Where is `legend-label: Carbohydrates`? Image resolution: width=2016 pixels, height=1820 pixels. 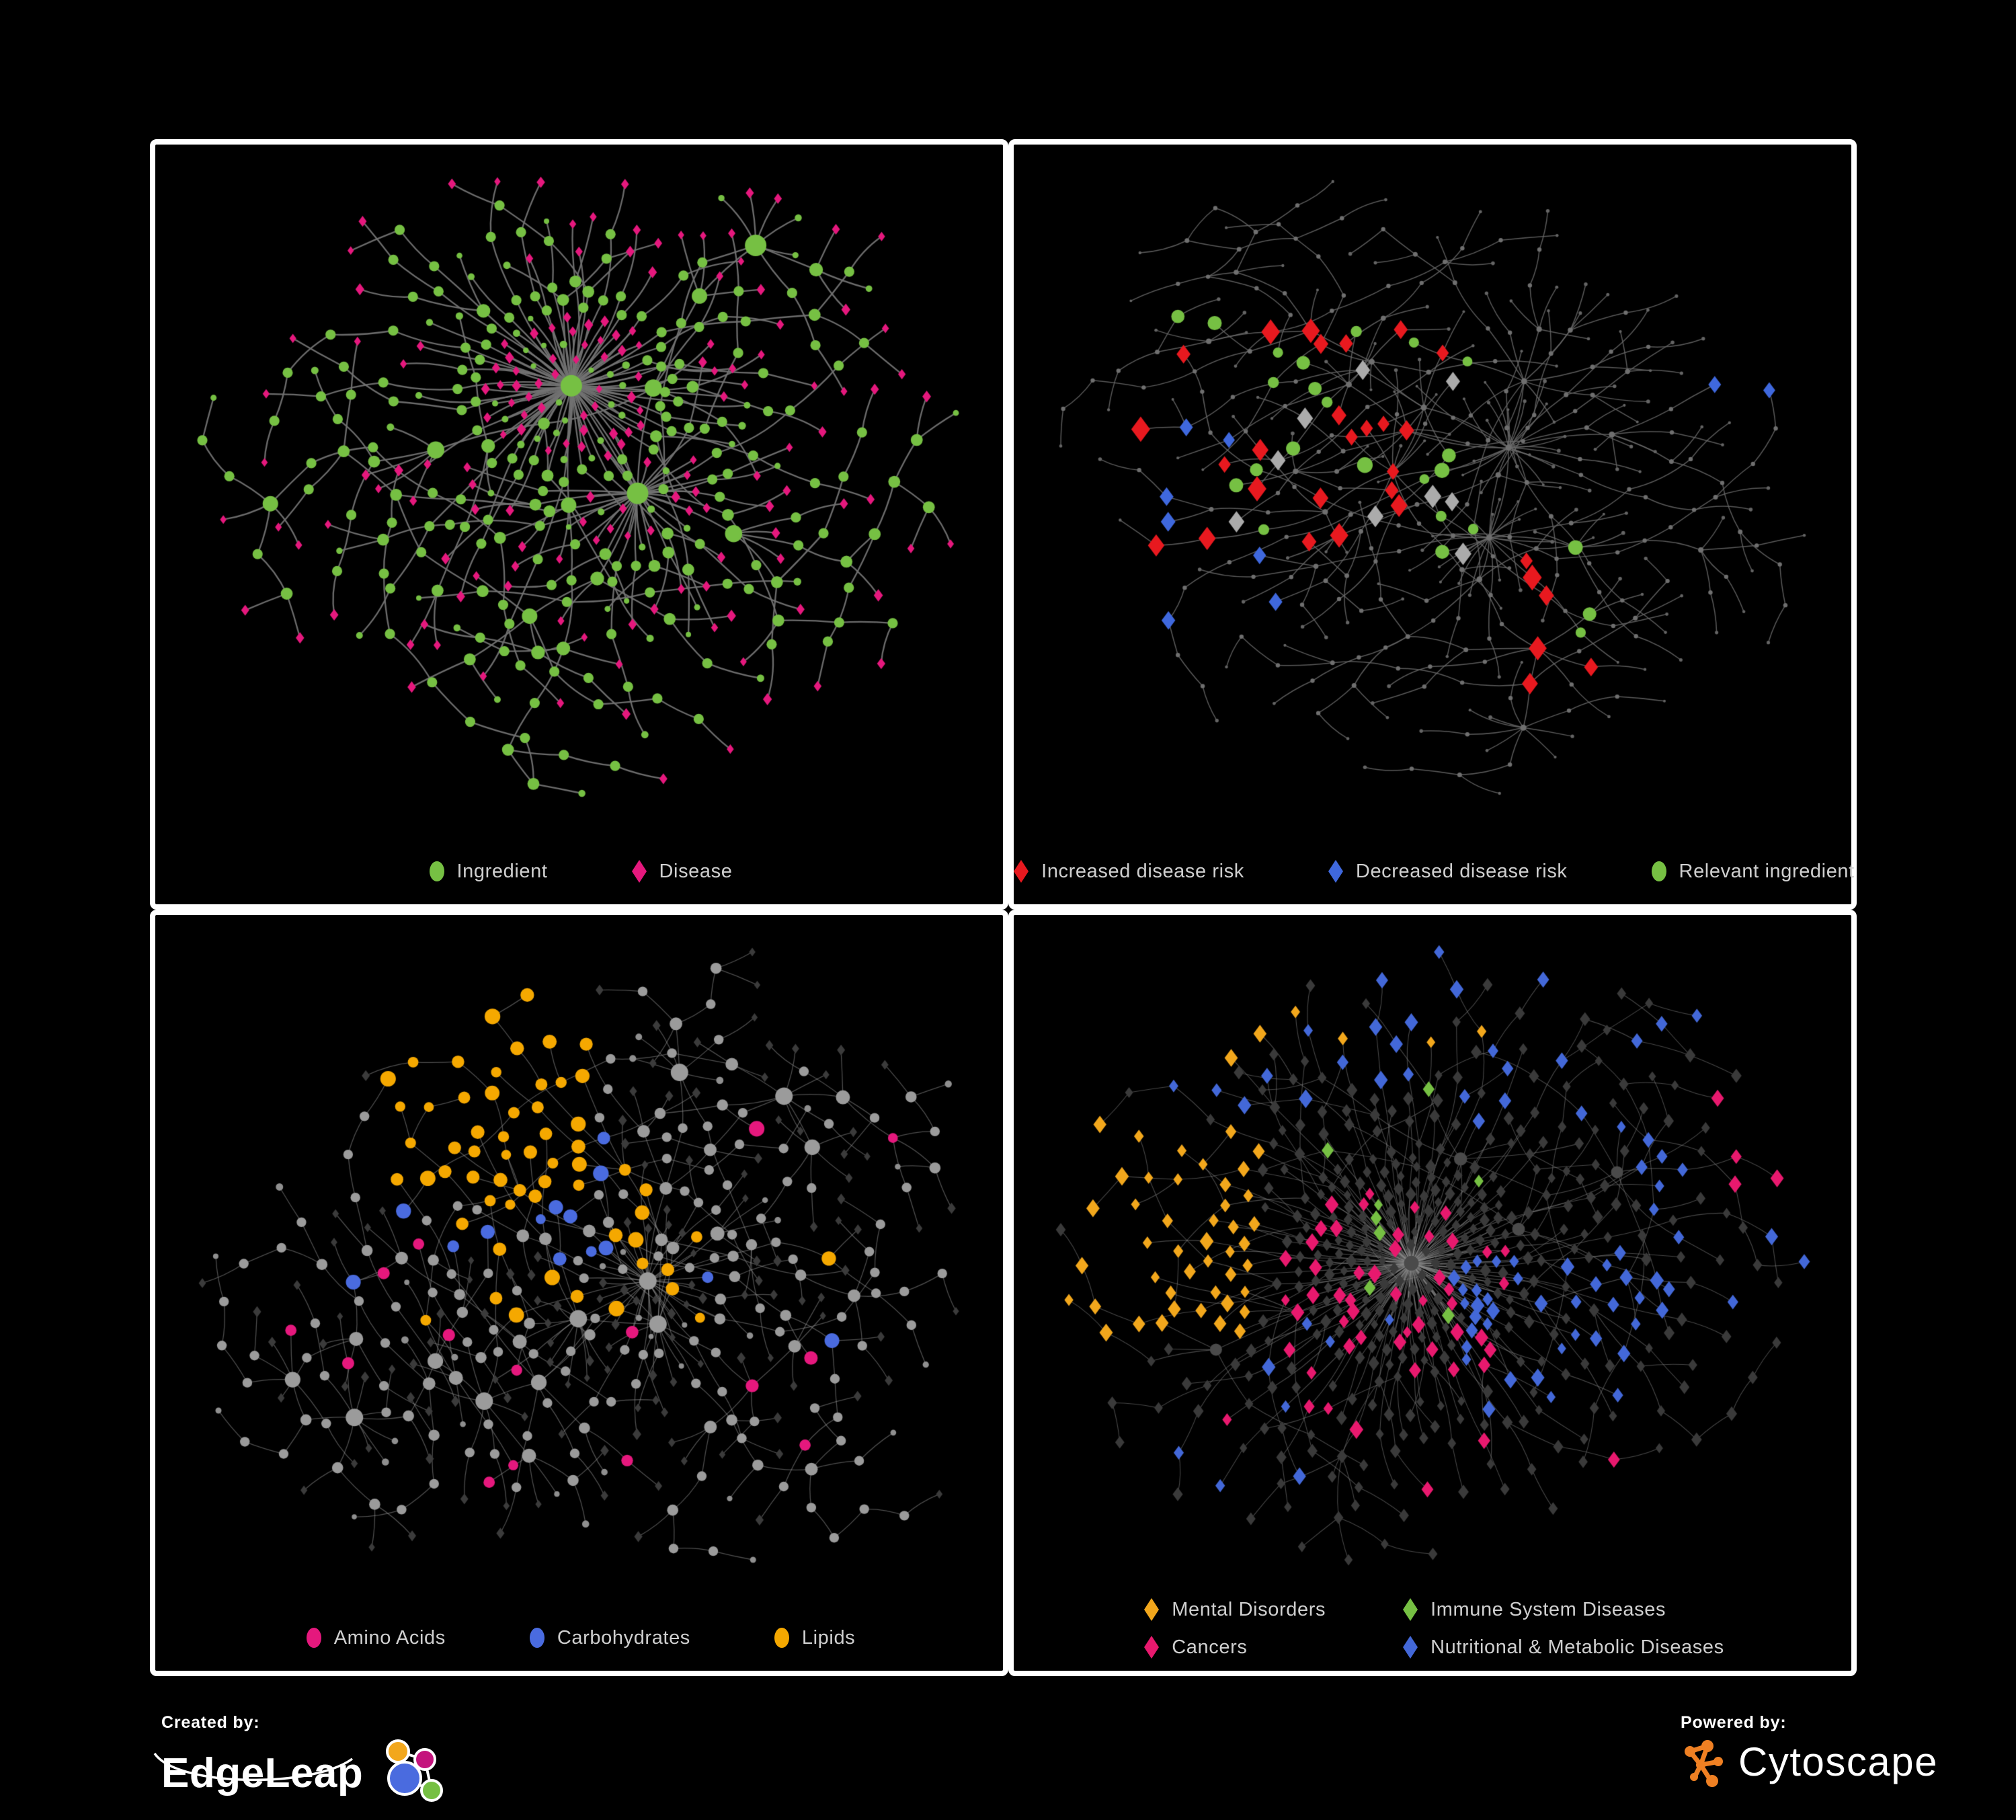
legend-label: Carbohydrates is located at coordinates (623, 1637).